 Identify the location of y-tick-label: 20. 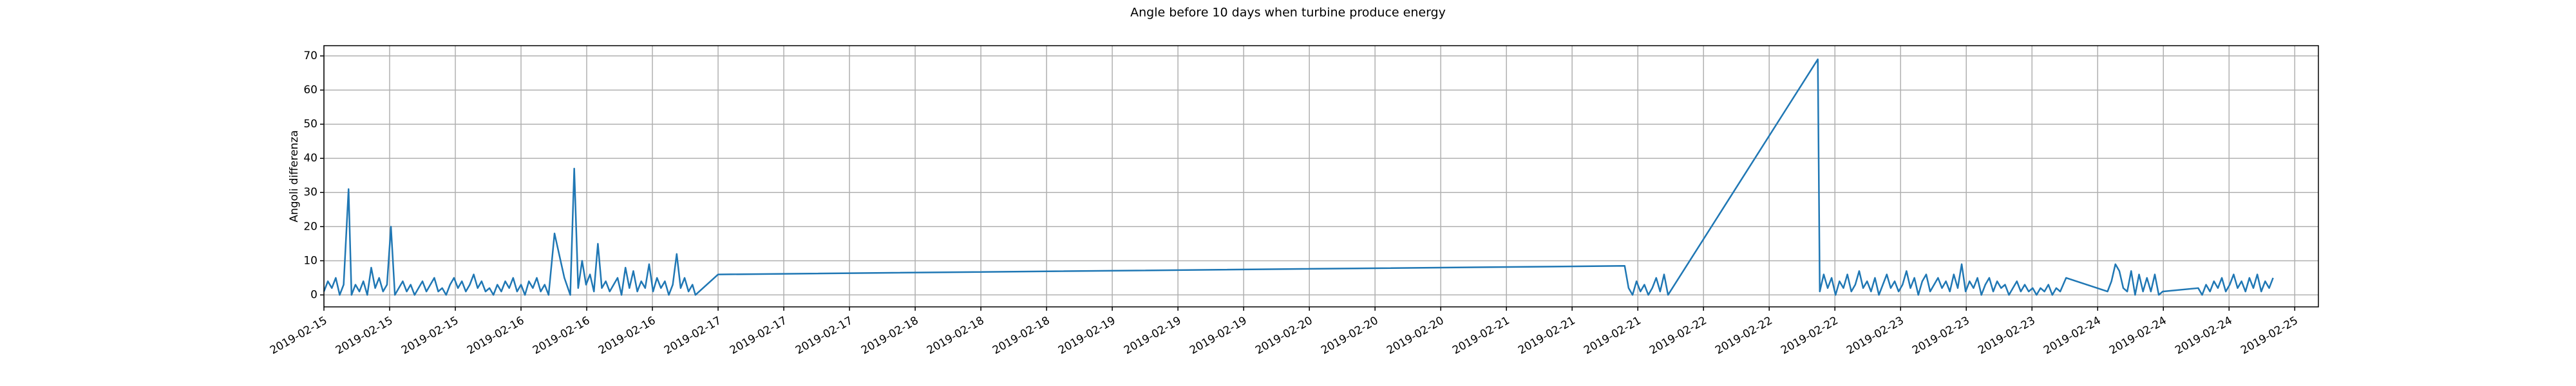
(310, 226).